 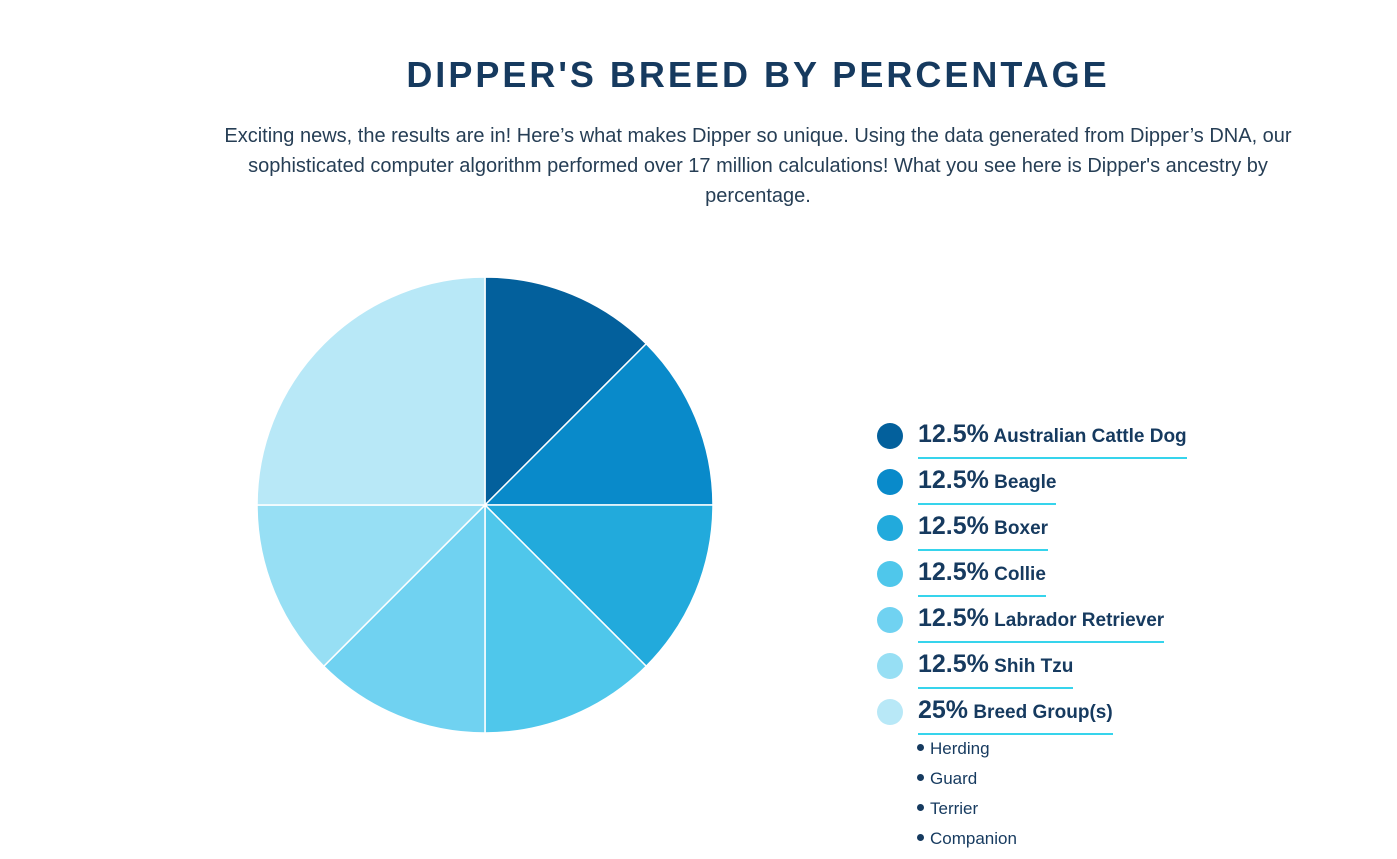 What do you see at coordinates (1018, 528) in the screenshot?
I see `legend-breed-name: Boxer` at bounding box center [1018, 528].